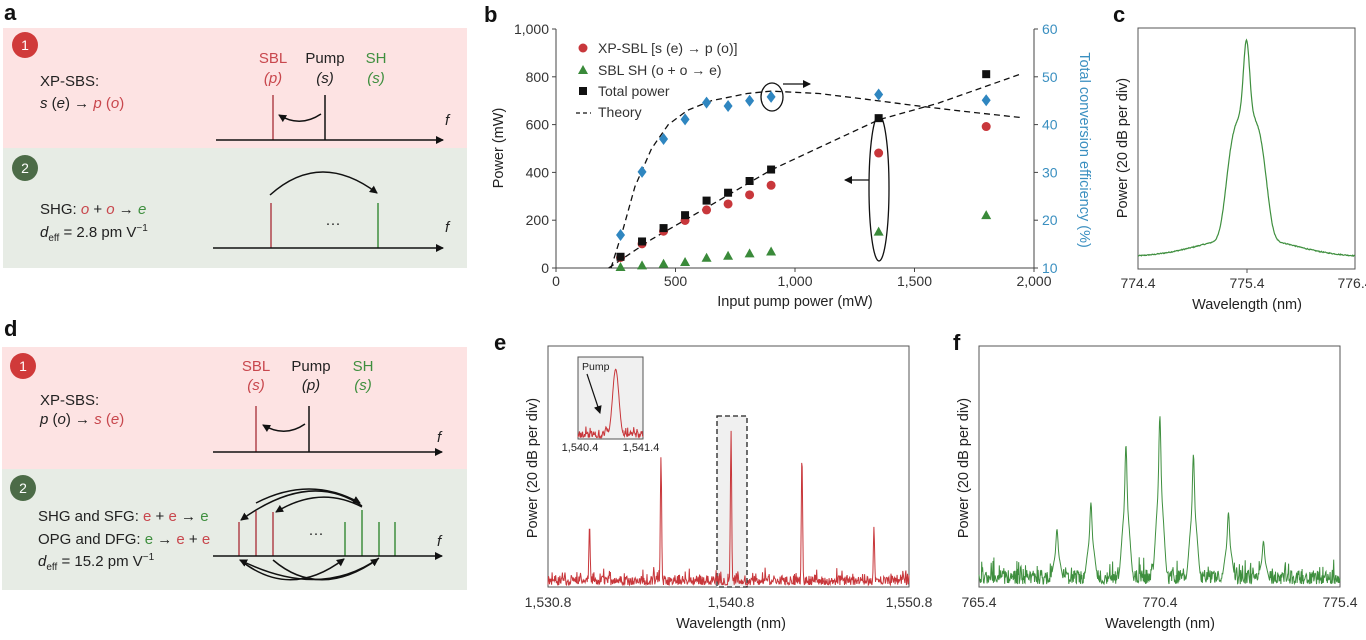 Image resolution: width=1366 pixels, height=640 pixels. What do you see at coordinates (1050, 77) in the screenshot?
I see `y2-tick-label: 50` at bounding box center [1050, 77].